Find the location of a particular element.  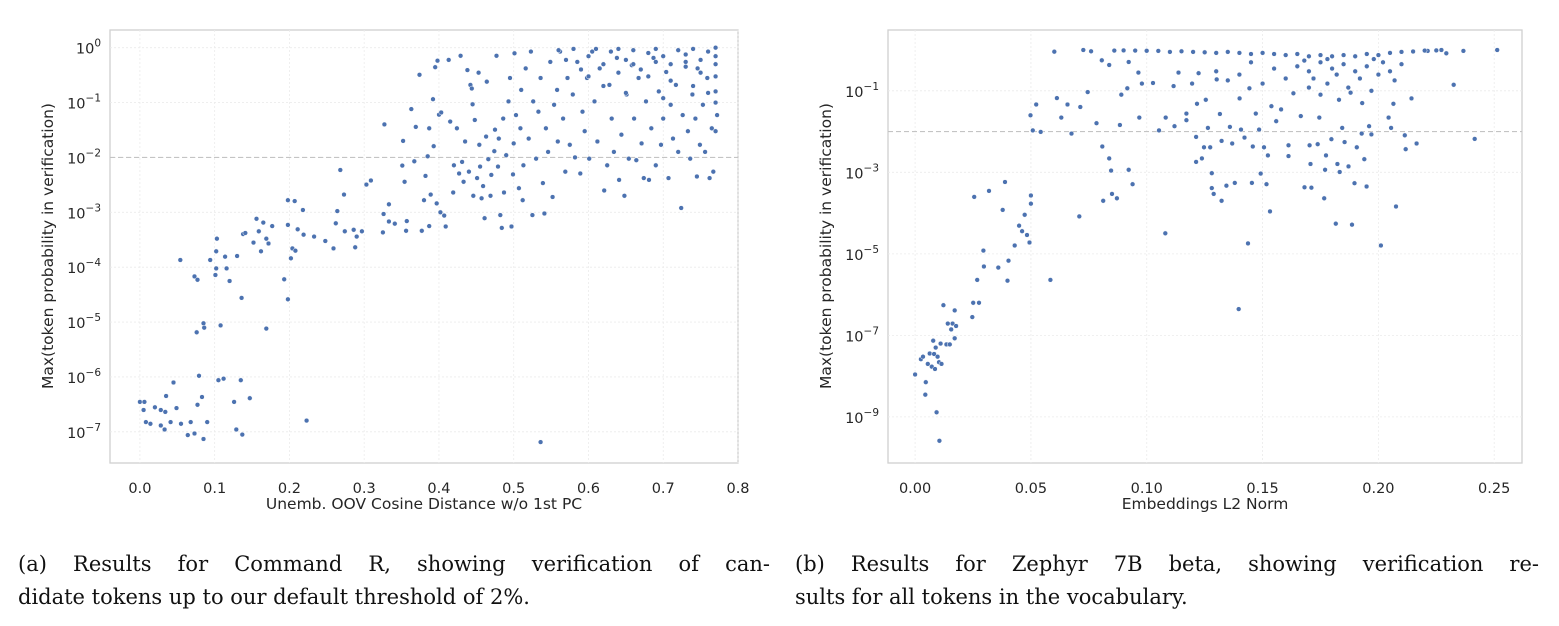

y-tick-label: 10⁻³ is located at coordinates (862, 172).